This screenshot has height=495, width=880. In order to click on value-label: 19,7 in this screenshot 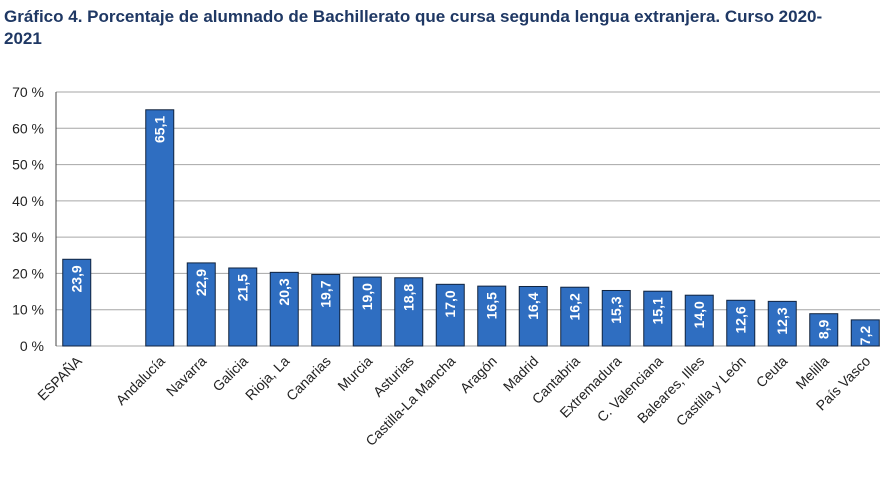, I will do `click(326, 293)`.